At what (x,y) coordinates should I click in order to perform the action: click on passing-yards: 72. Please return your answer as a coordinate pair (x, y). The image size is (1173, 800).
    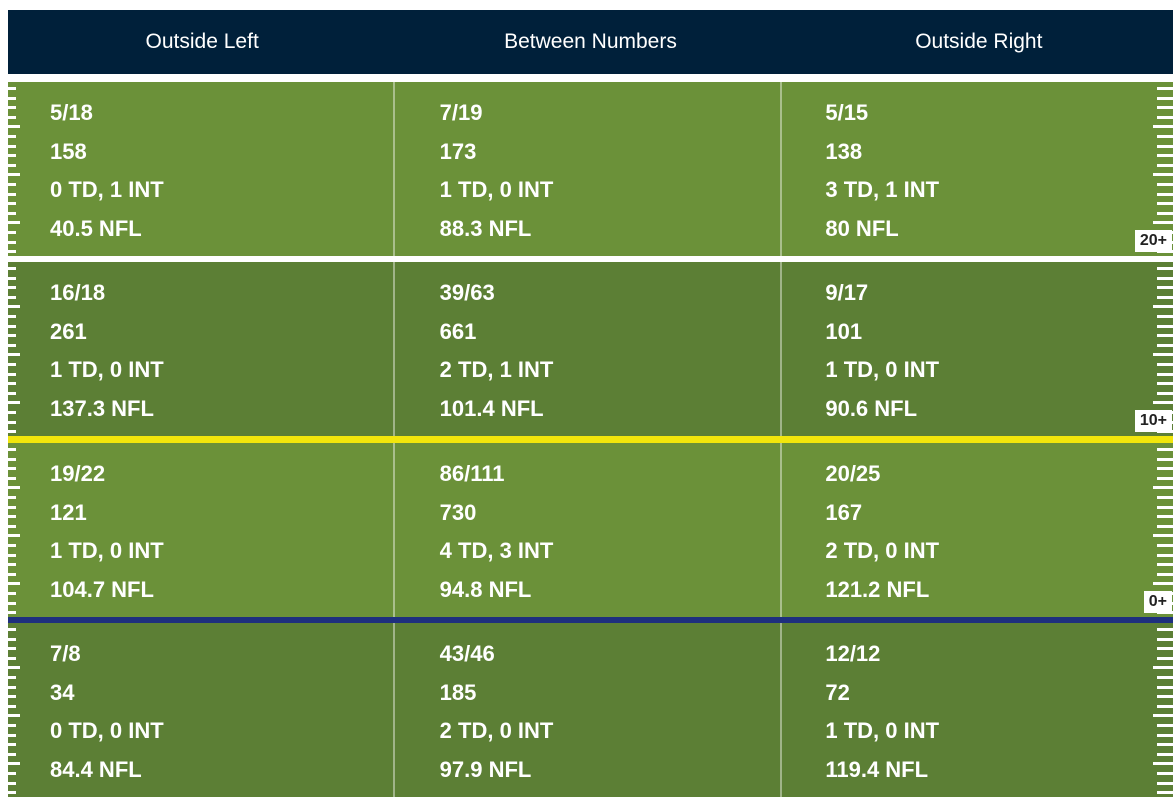
    Looking at the image, I should click on (837, 692).